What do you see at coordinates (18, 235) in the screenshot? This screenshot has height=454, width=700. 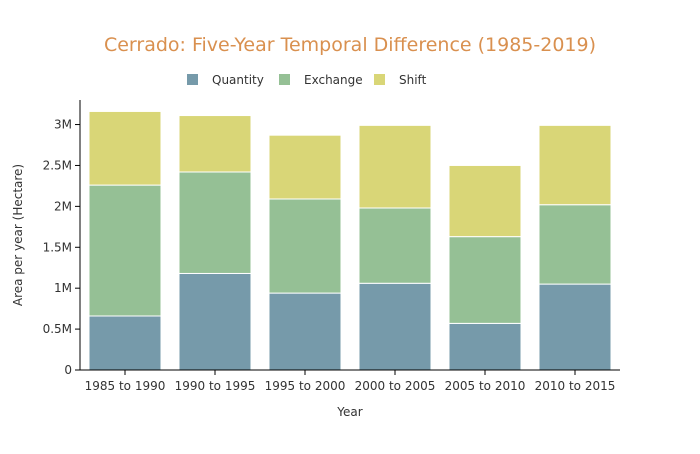 I see `y-axis-label: Area per year (Hectare)` at bounding box center [18, 235].